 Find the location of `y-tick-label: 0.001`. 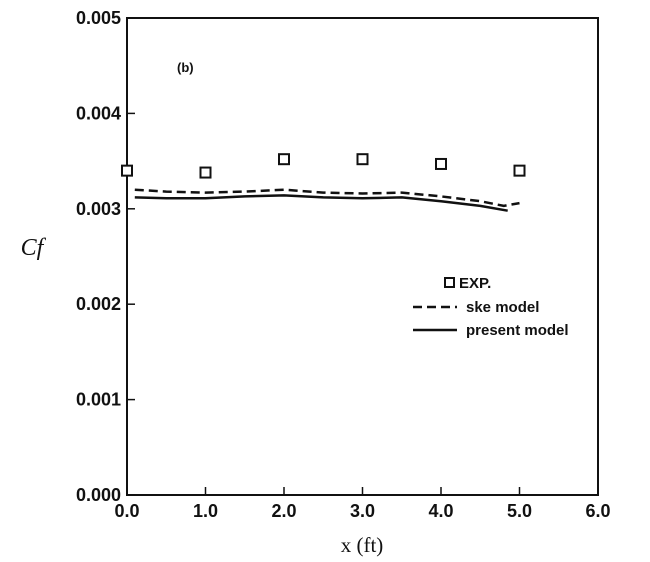

y-tick-label: 0.001 is located at coordinates (98, 400).